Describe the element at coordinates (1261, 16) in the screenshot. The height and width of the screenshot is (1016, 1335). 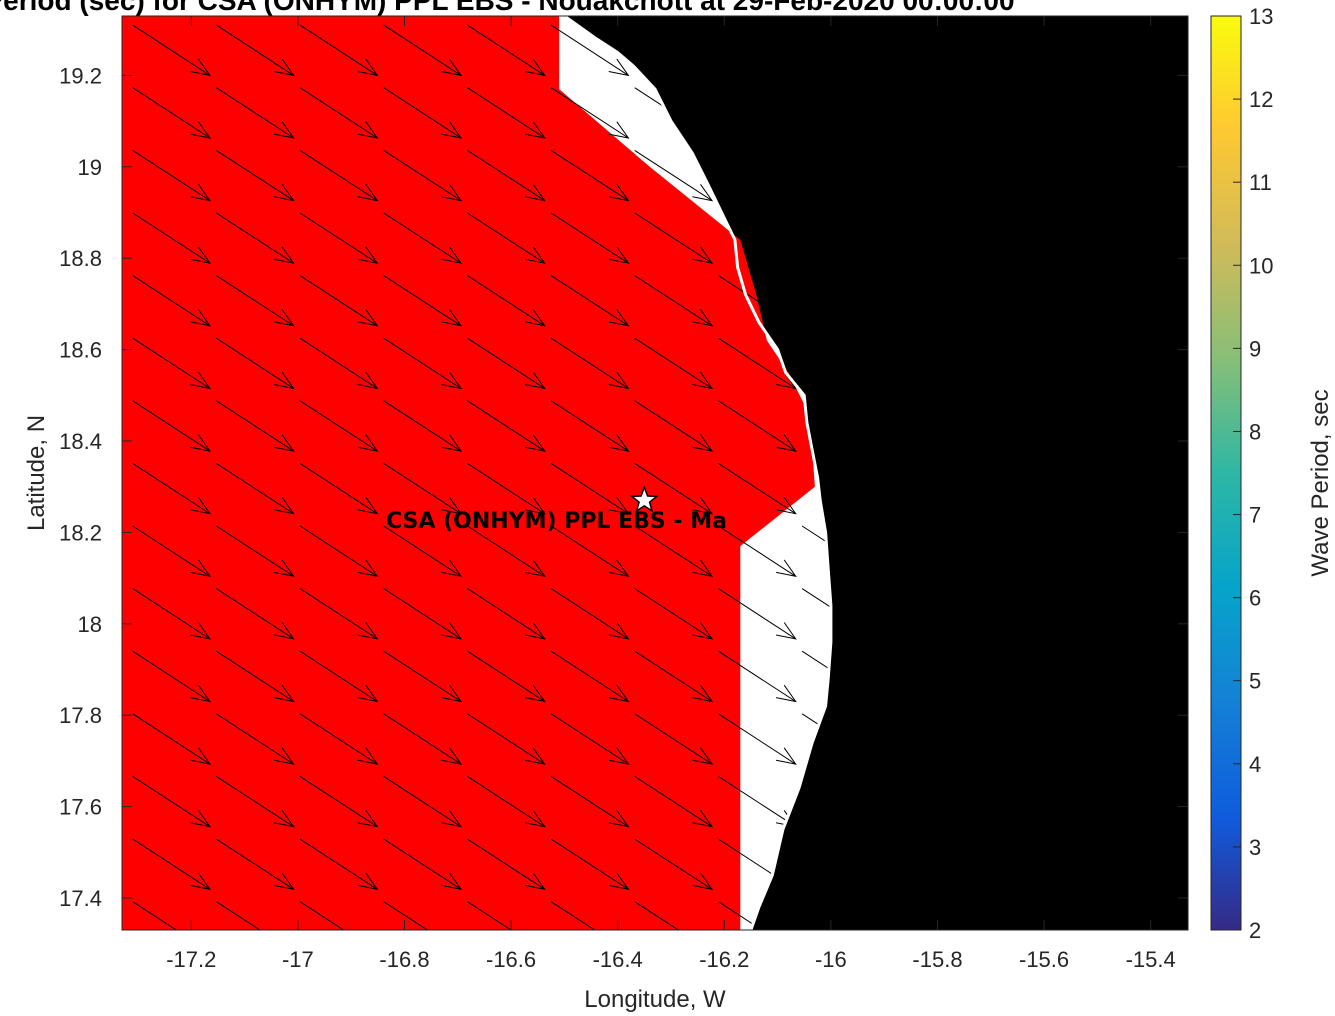
I see `colorbar-tick-label: 13` at that location.